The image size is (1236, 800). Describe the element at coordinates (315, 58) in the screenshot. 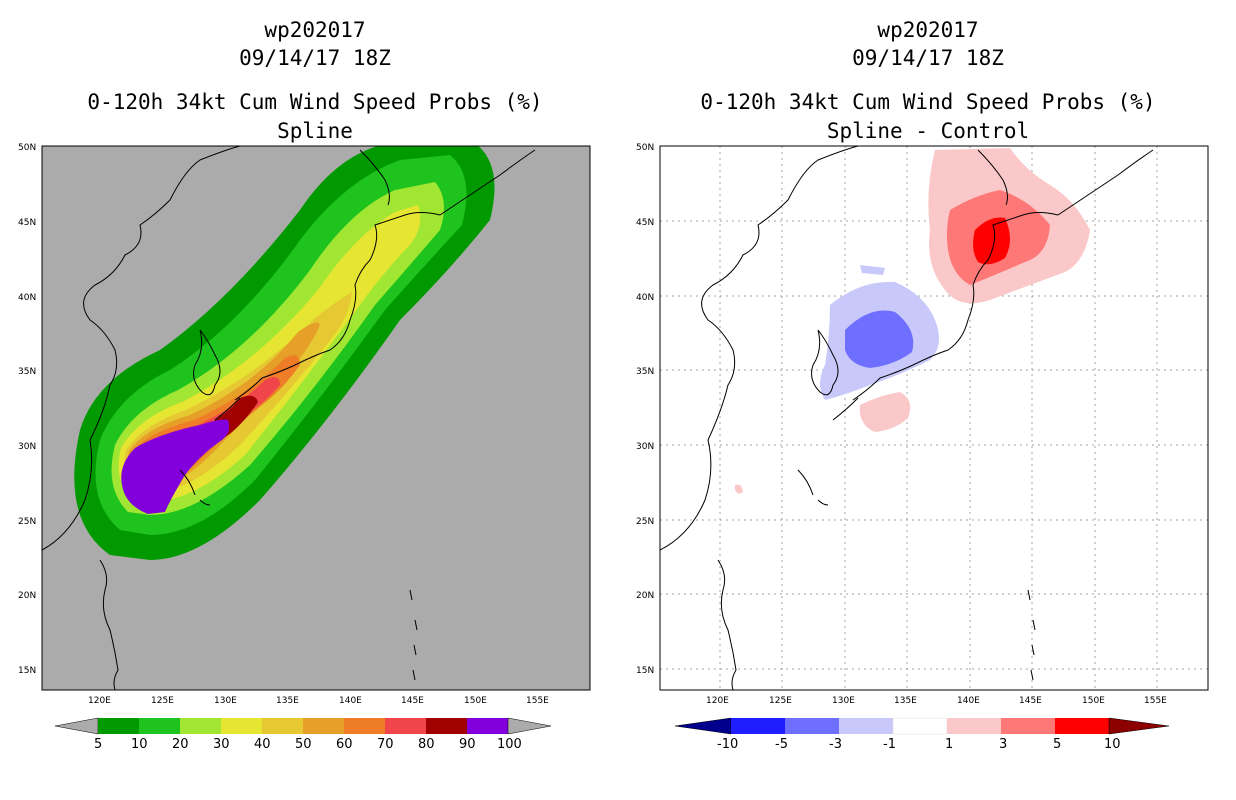

I see `left-title-date: 09/14/17 18Z` at that location.